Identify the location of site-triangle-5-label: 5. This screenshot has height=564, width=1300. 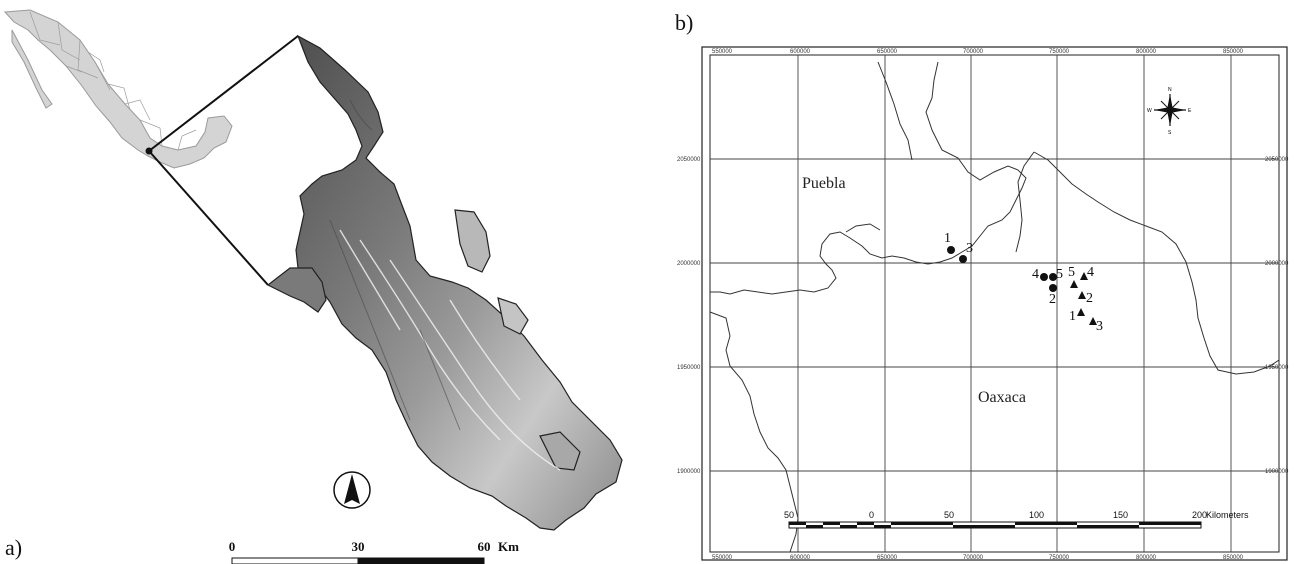
(1071, 272).